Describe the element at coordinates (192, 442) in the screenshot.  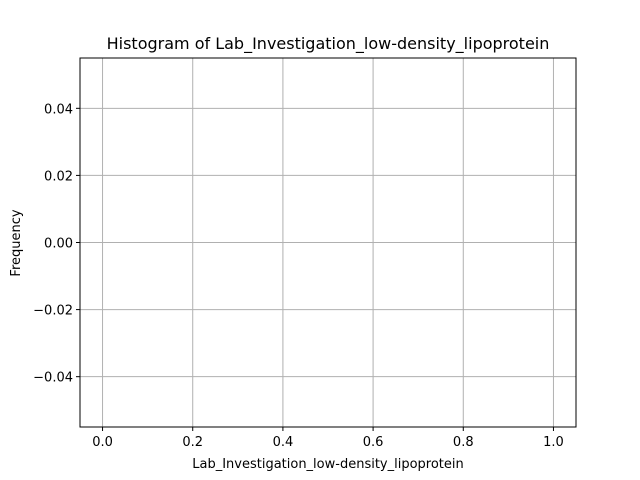
I see `x-tick-label: 0.2` at that location.